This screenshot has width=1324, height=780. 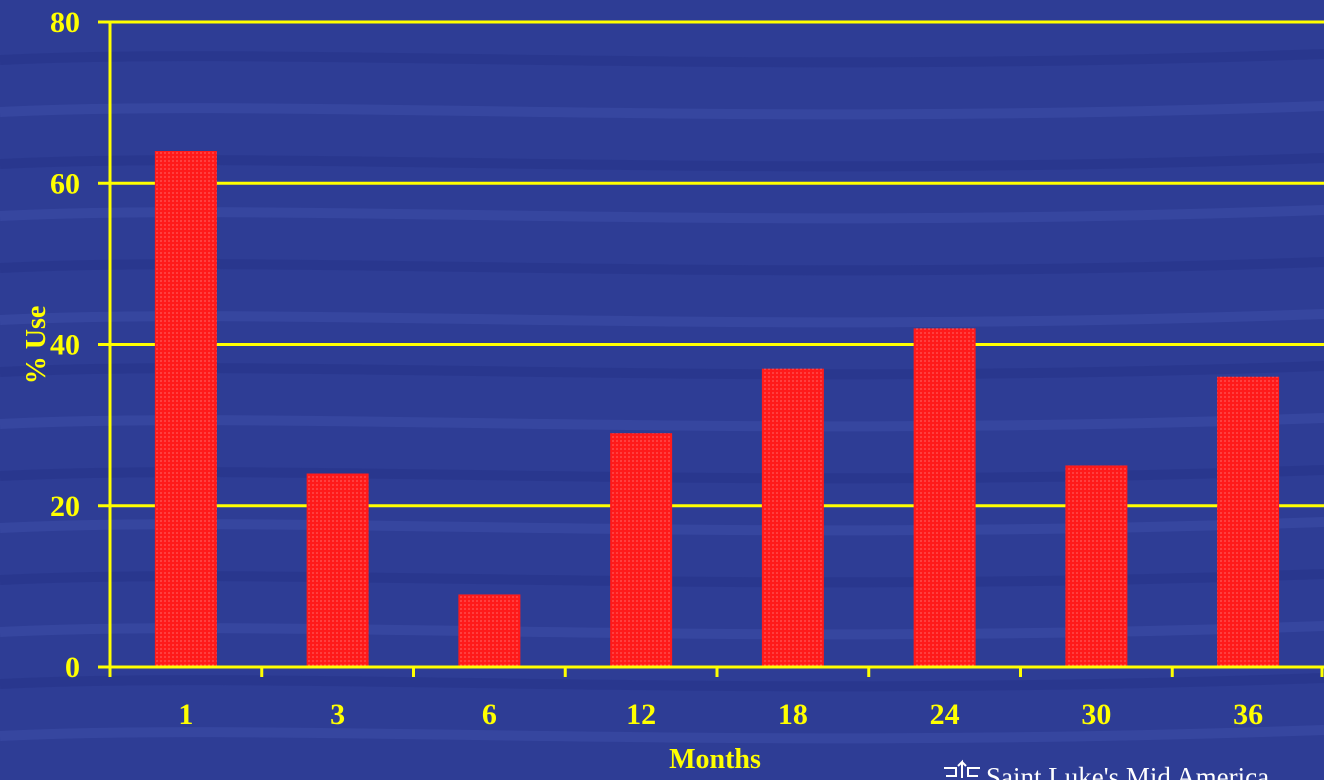 What do you see at coordinates (715, 759) in the screenshot?
I see `x-axis-title: Months` at bounding box center [715, 759].